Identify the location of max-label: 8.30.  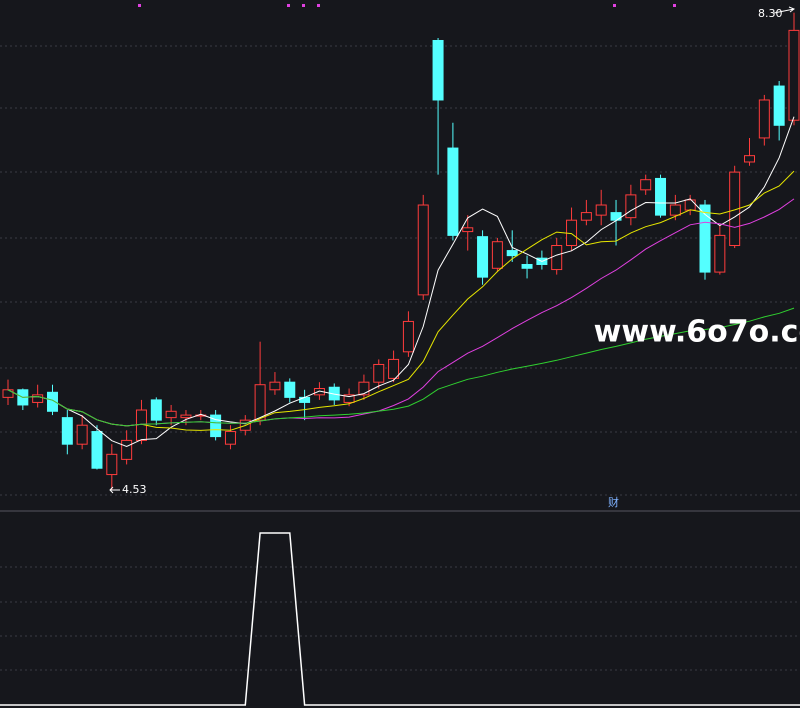
(770, 13).